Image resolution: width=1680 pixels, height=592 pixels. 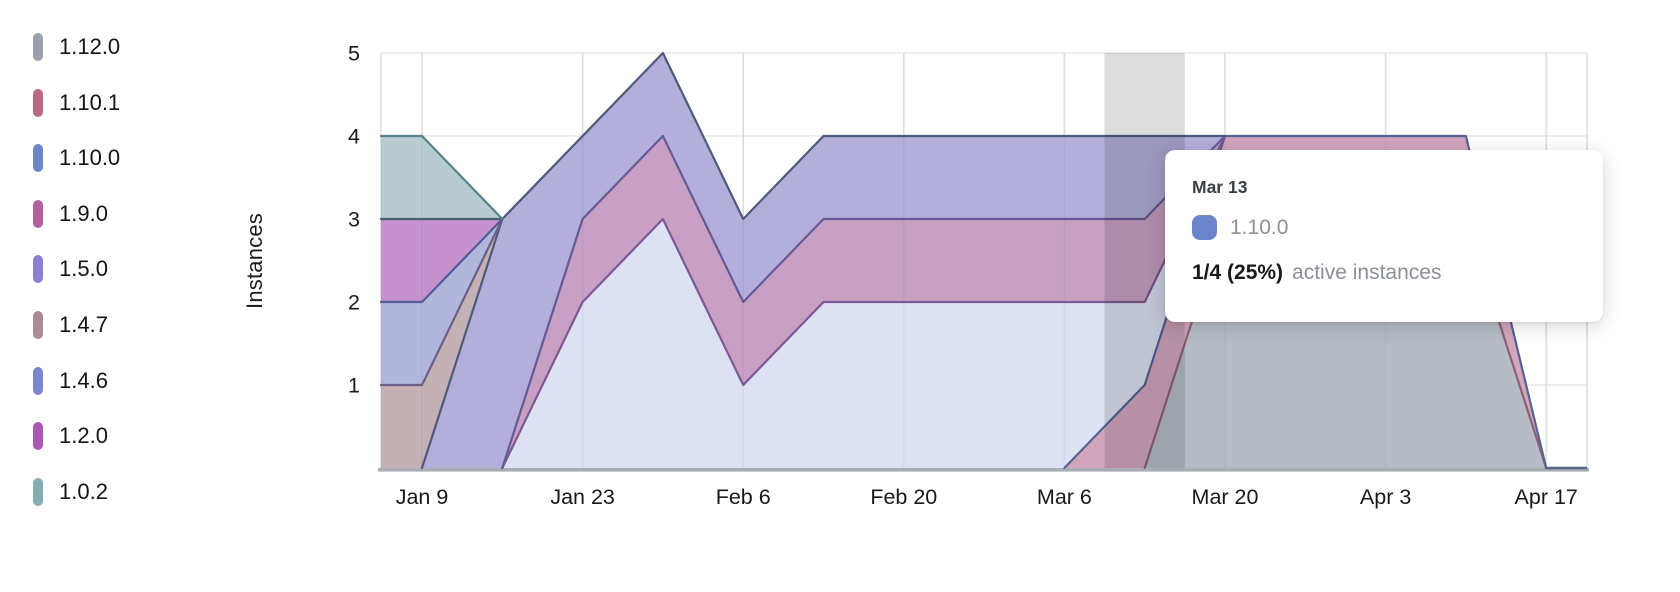 I want to click on x-axis-tick-label: Apr 3, so click(x=1385, y=497).